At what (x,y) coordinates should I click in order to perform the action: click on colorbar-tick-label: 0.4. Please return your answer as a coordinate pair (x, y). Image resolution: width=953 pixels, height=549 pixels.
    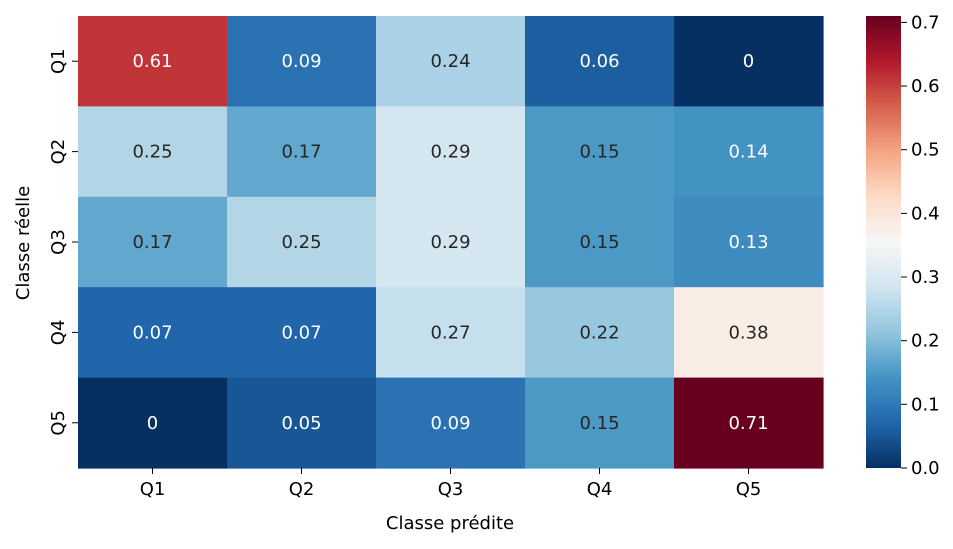
    Looking at the image, I should click on (925, 213).